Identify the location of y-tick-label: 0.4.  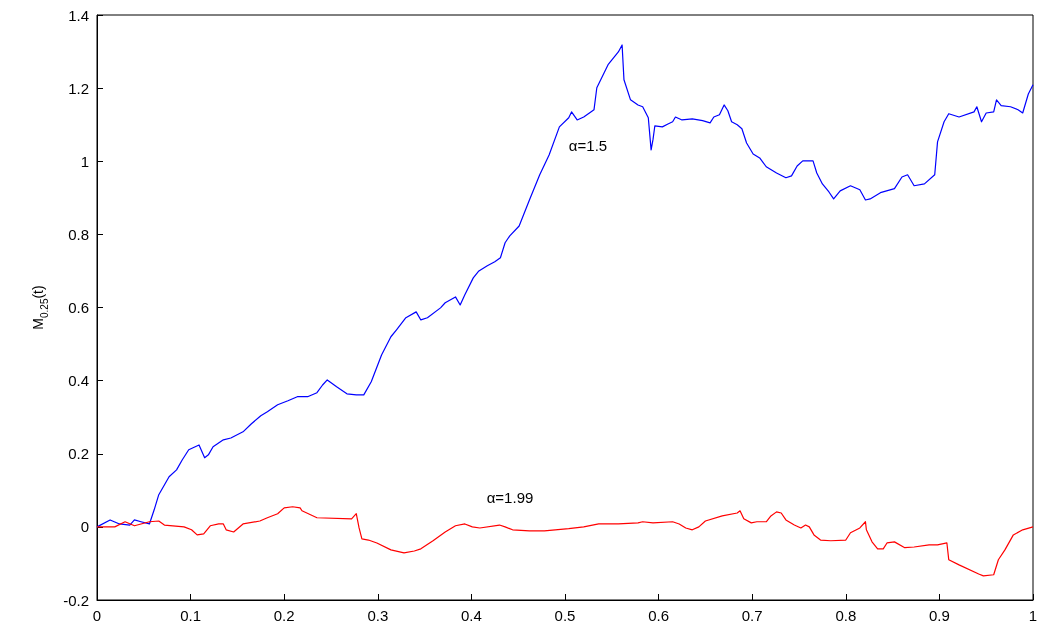
(78, 381).